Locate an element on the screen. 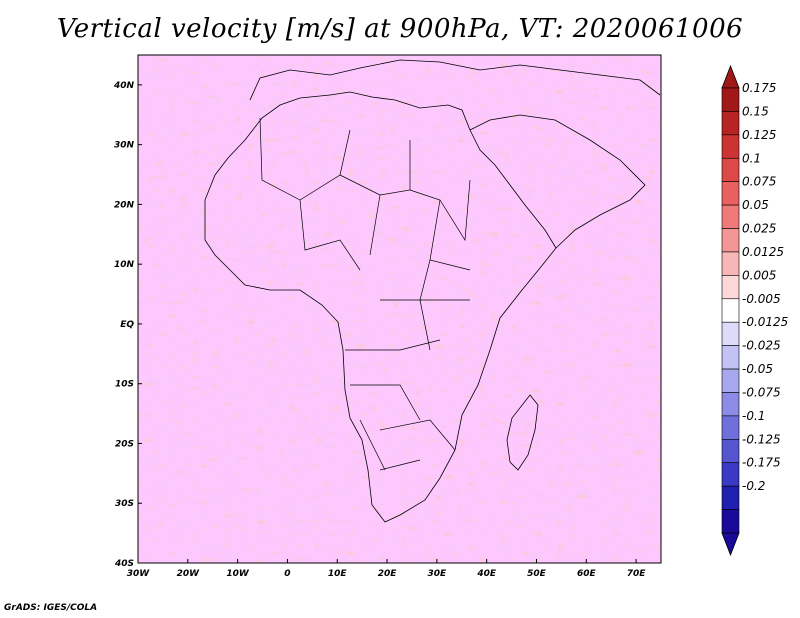  colorbar-label: 0.005 is located at coordinates (759, 275).